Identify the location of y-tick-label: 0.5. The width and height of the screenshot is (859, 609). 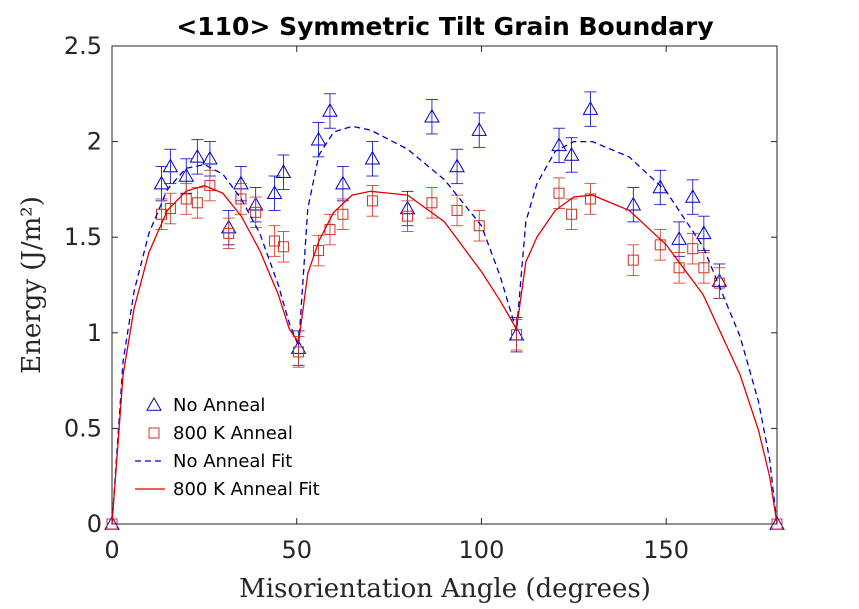
(83, 428).